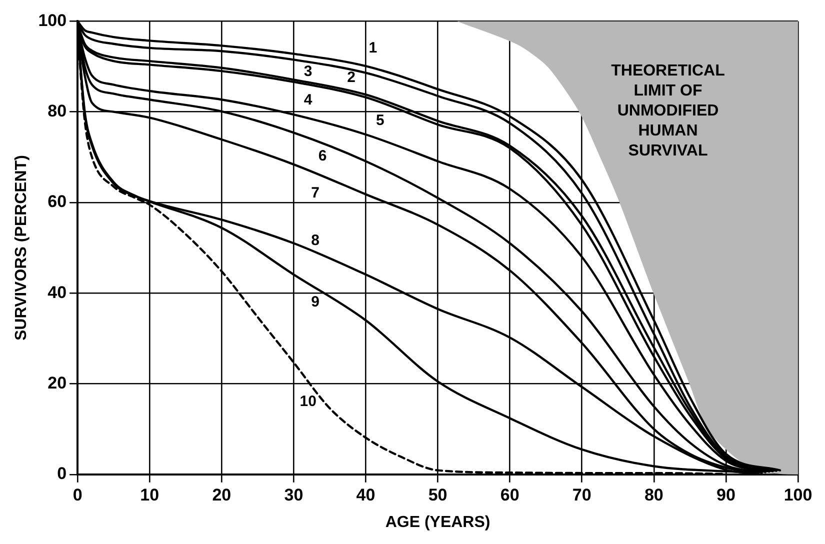 The image size is (825, 544). Describe the element at coordinates (77, 494) in the screenshot. I see `x-tick-label: 0` at that location.